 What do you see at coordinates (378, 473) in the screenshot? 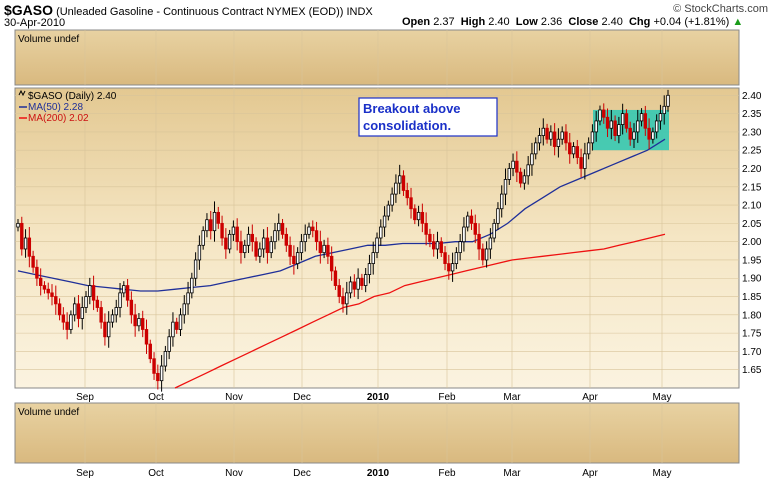
I see `x-tick-label: 2010` at bounding box center [378, 473].